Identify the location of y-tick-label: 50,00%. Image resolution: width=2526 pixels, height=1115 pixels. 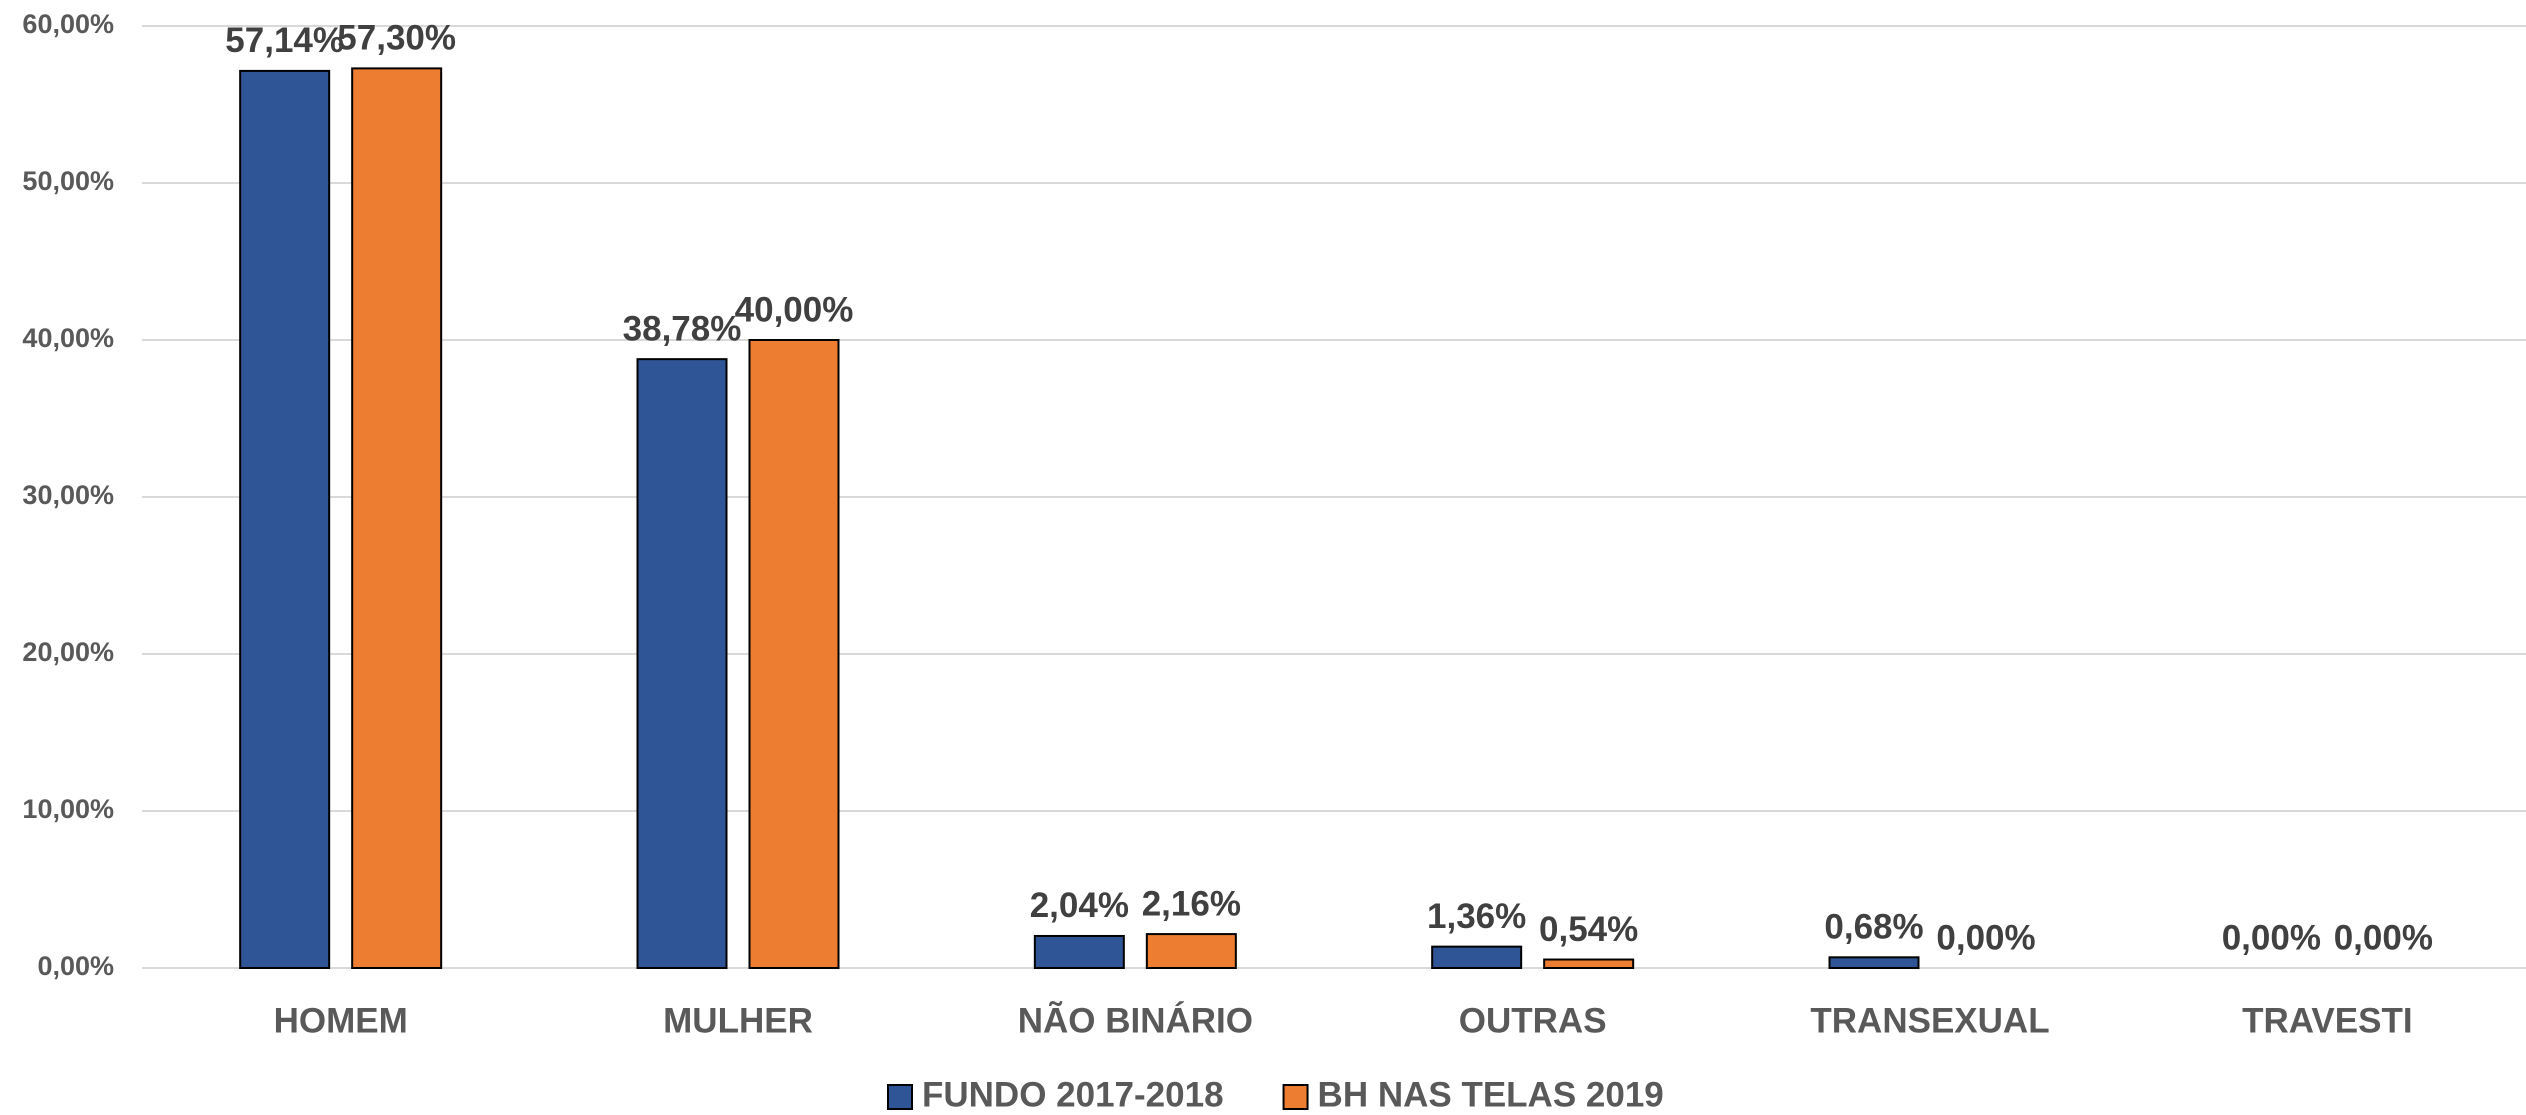
(68, 181).